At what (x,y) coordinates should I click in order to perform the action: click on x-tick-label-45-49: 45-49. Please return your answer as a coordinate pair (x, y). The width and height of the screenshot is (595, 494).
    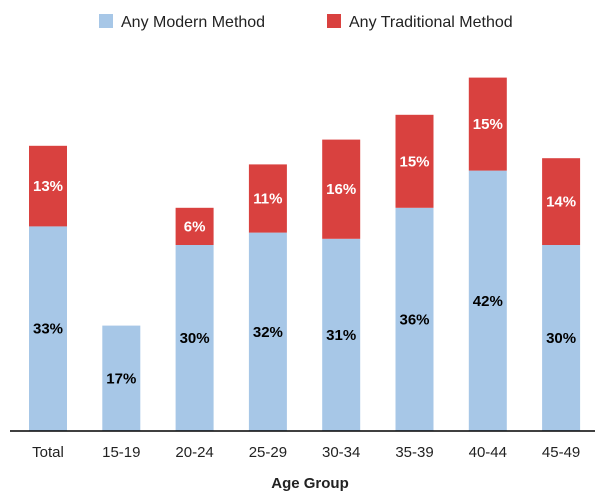
    Looking at the image, I should click on (561, 452).